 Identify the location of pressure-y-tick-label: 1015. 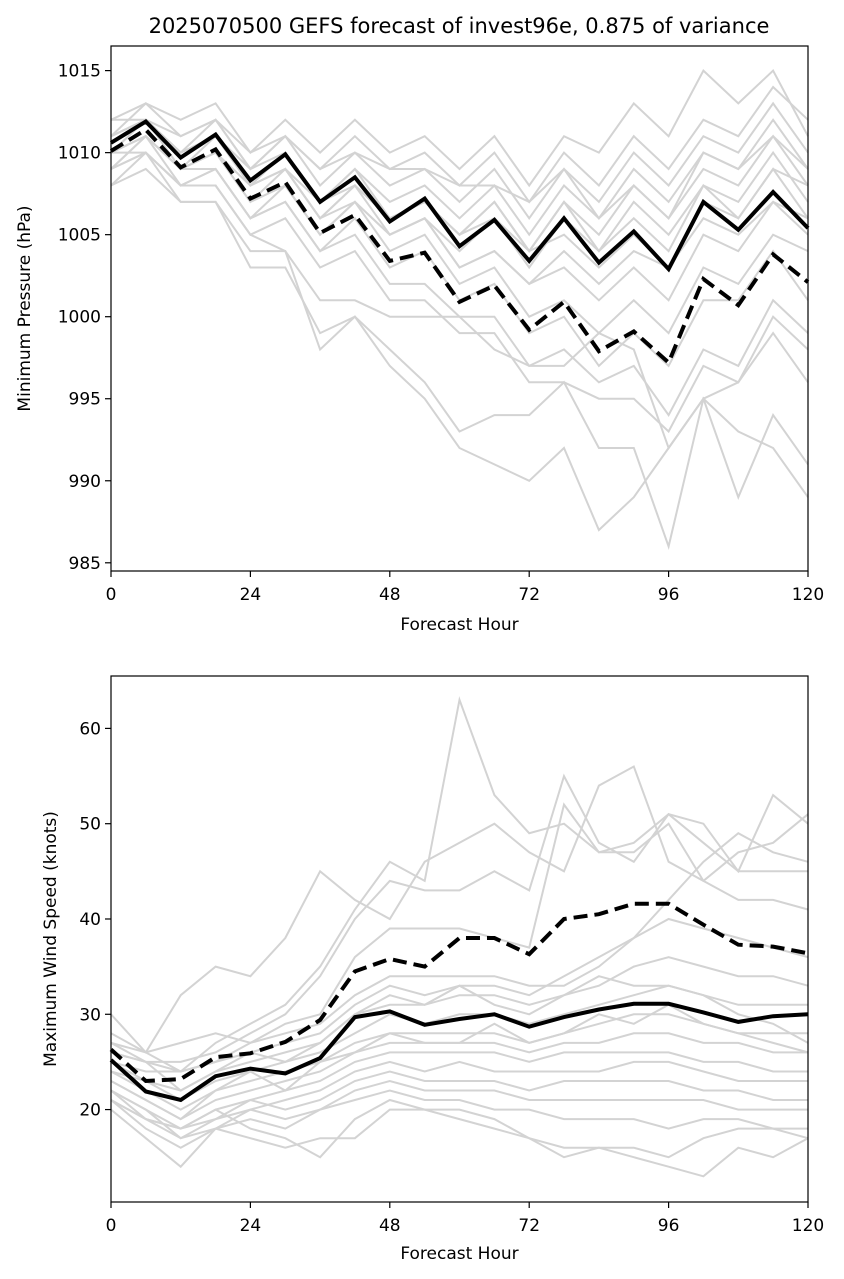
(79, 72).